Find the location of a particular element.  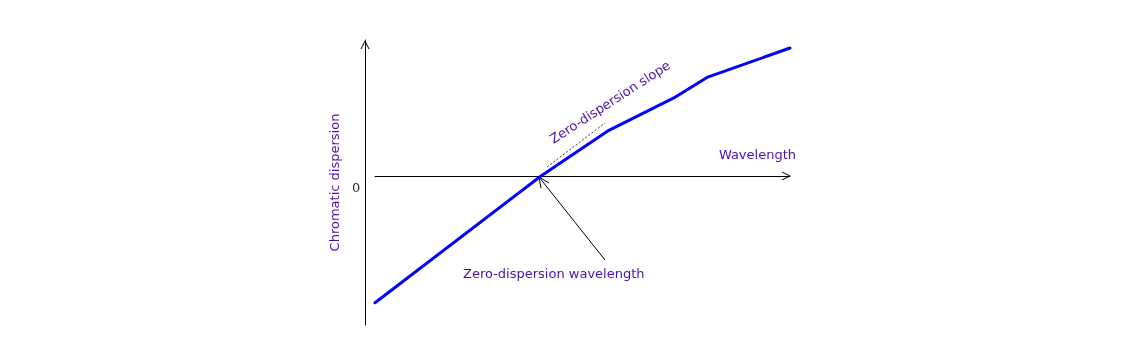

text: 0 is located at coordinates (356, 187).